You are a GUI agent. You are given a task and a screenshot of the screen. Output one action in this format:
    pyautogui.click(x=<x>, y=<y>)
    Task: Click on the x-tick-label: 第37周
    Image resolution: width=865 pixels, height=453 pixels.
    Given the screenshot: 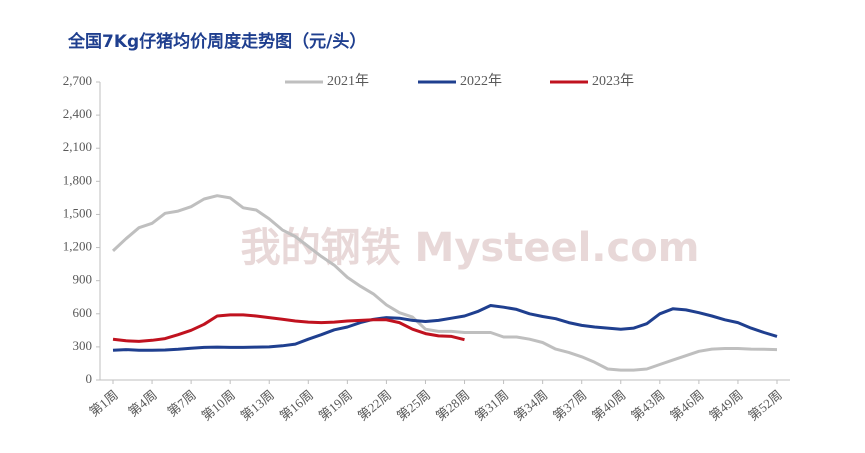 What is the action you would take?
    pyautogui.click(x=570, y=405)
    